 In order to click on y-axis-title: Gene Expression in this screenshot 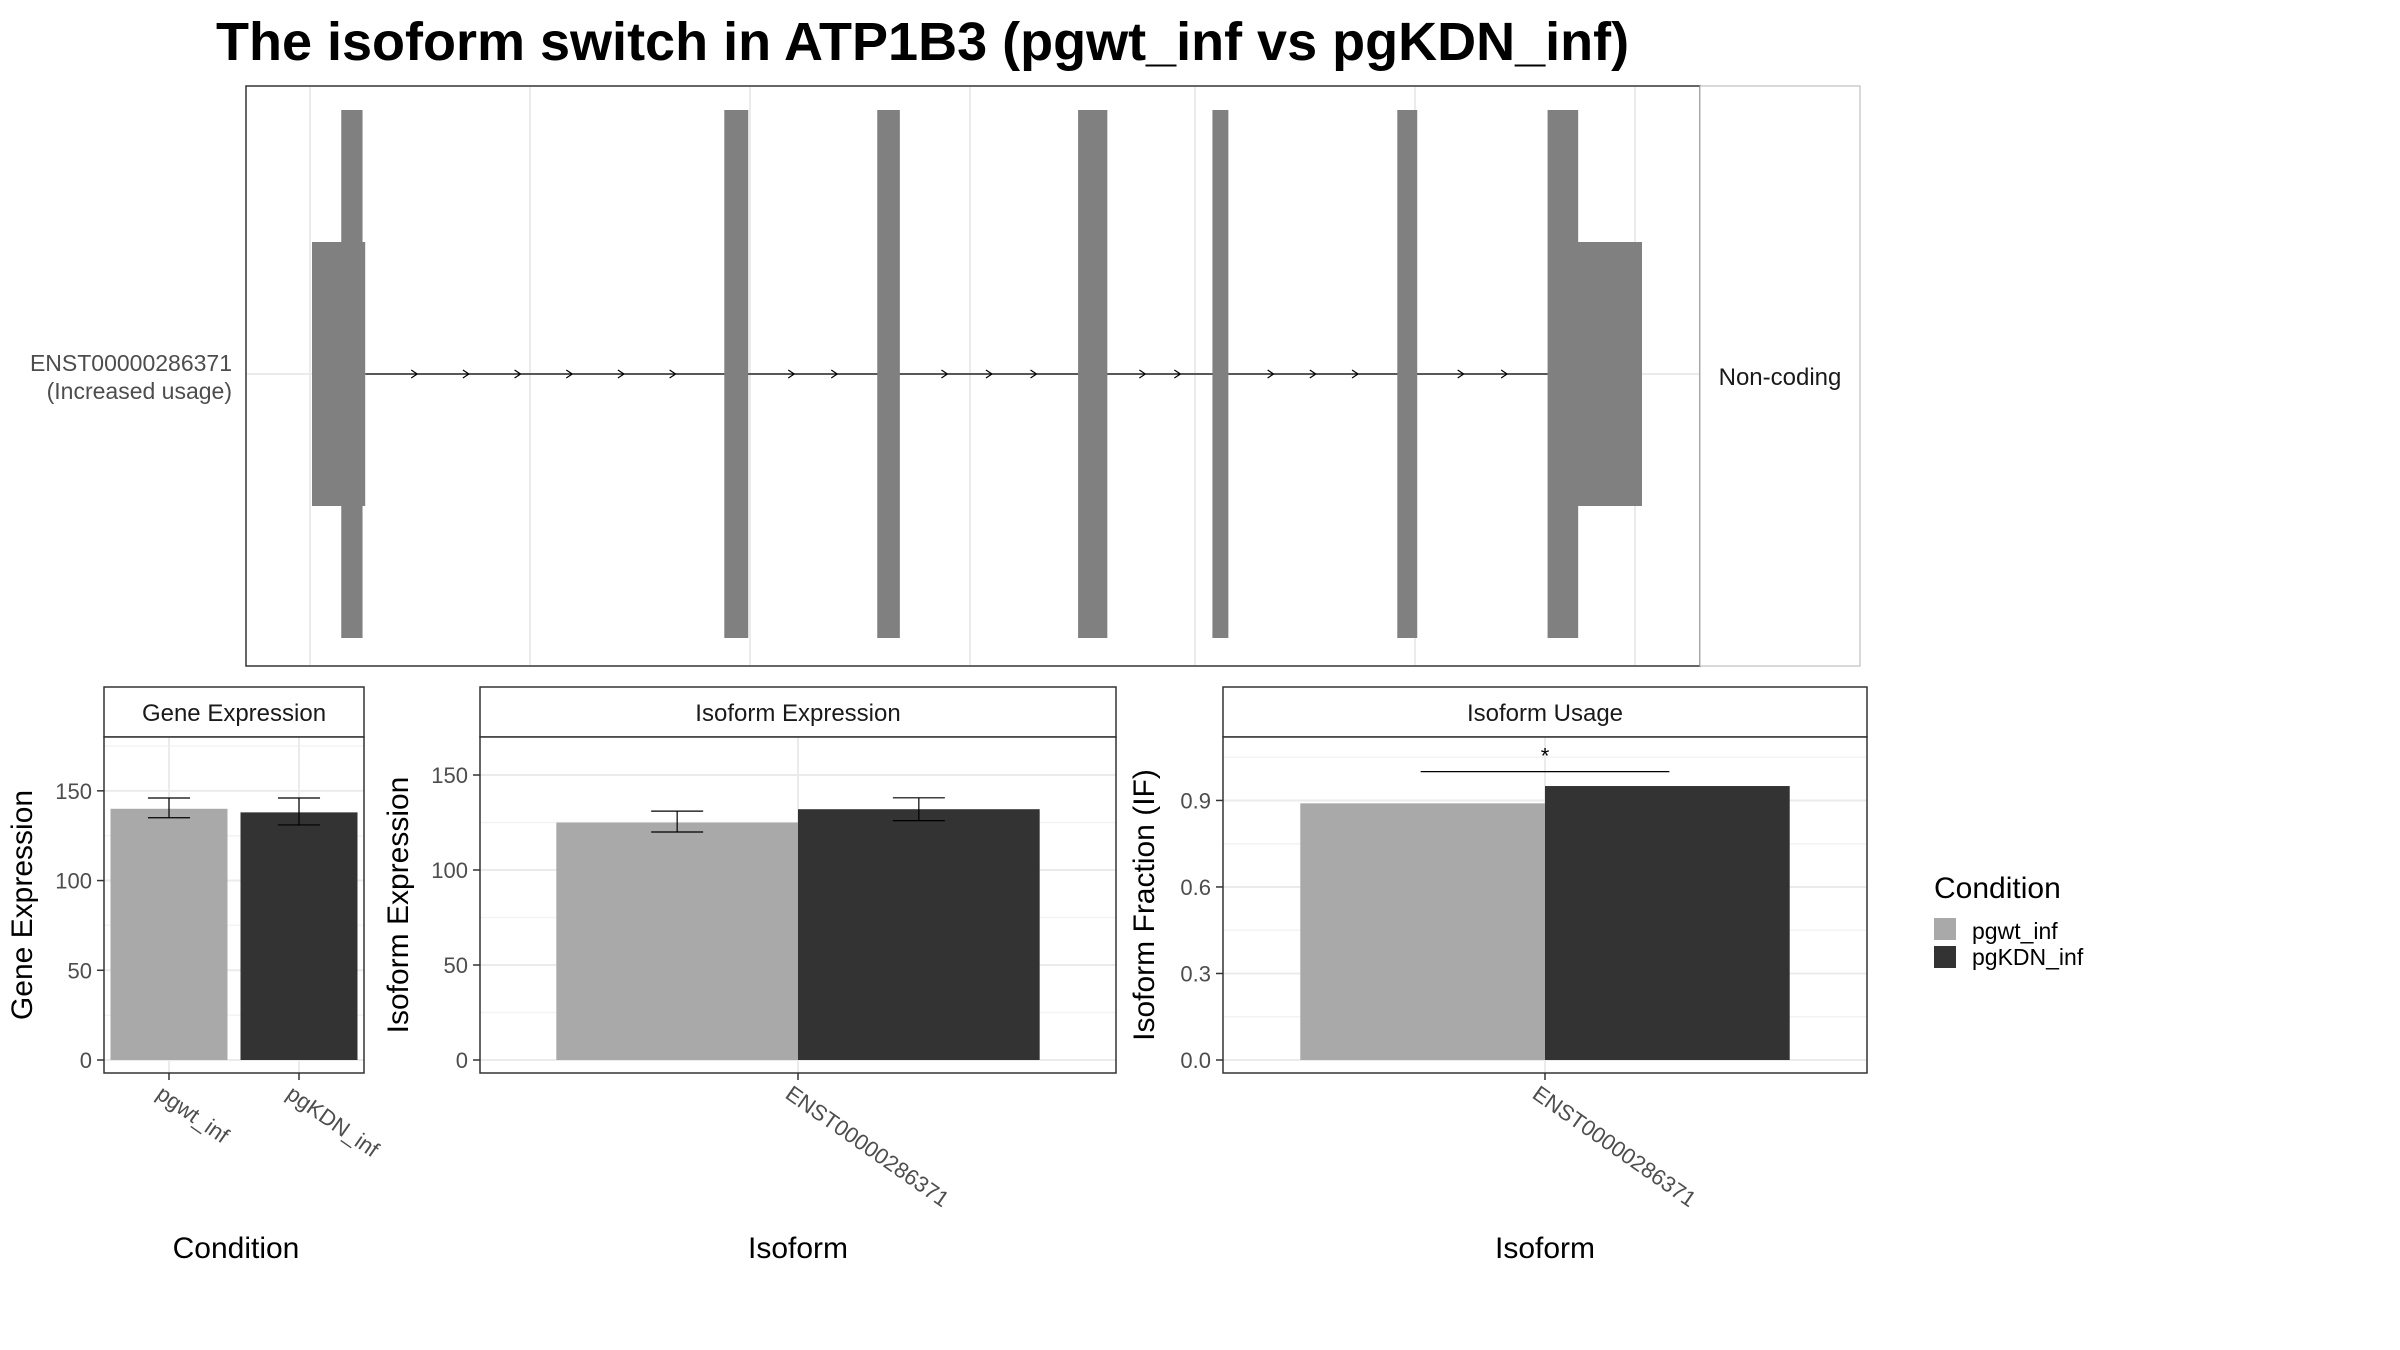, I will do `click(22, 905)`.